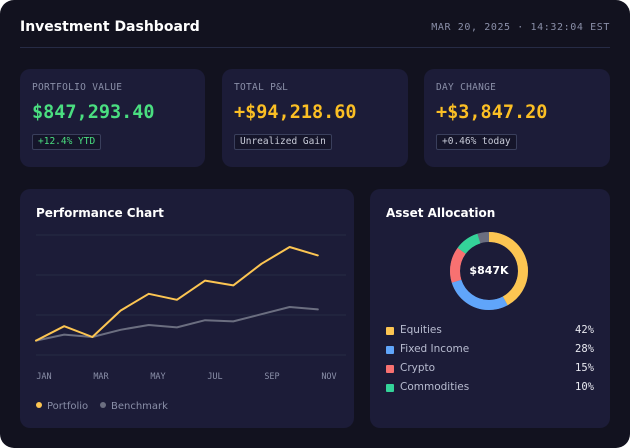 The image size is (630, 448). I want to click on allocation-percent: 42%, so click(584, 330).